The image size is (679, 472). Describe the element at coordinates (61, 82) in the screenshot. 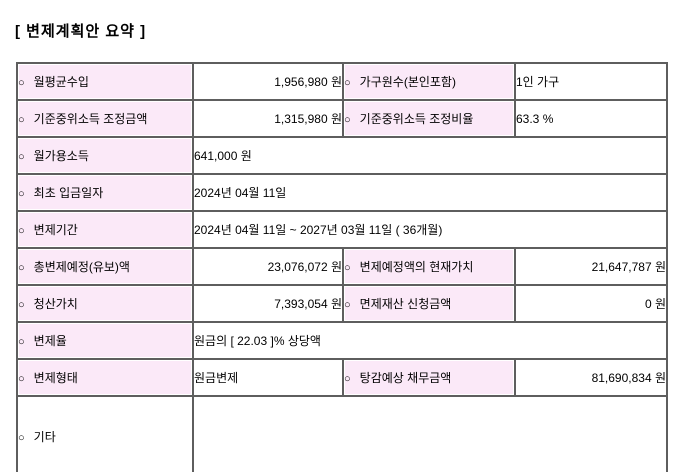

I see `label-text: 월평균수입` at that location.